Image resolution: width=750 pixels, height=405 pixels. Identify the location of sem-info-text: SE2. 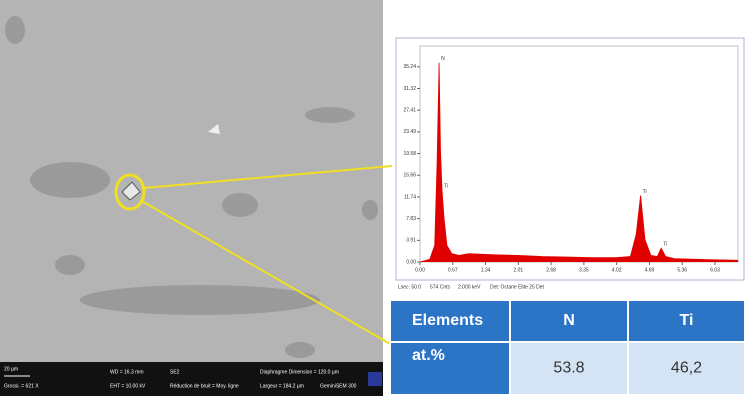
(175, 372).